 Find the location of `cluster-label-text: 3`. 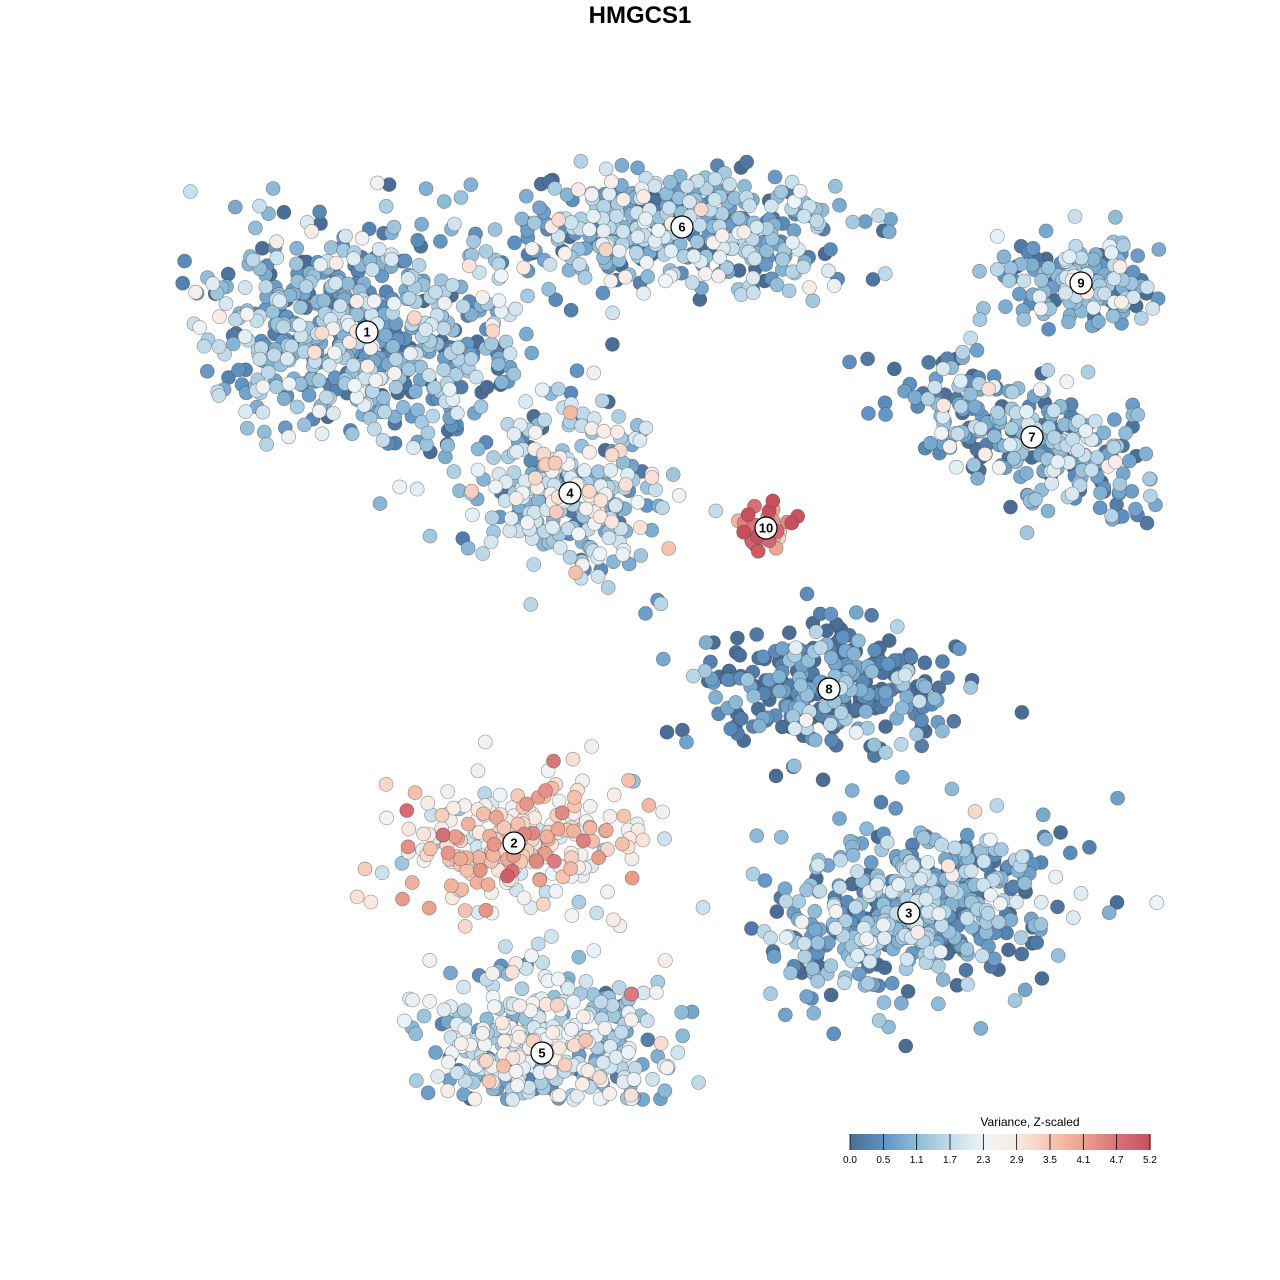

cluster-label-text: 3 is located at coordinates (908, 913).